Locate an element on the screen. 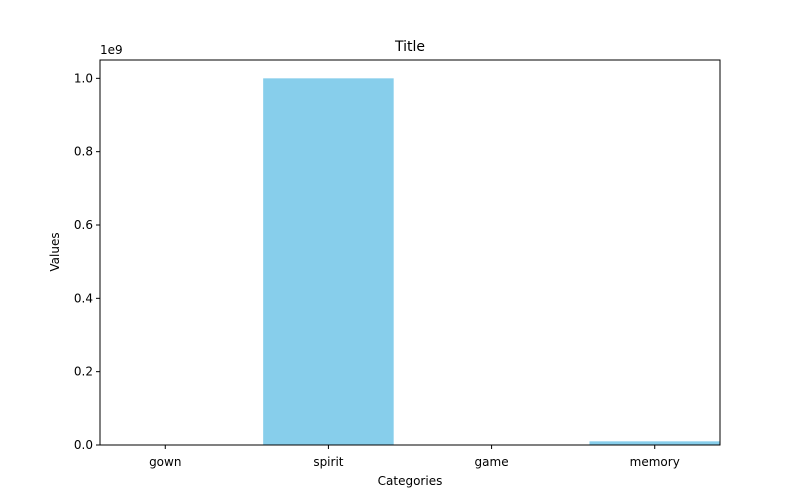 Image resolution: width=800 pixels, height=504 pixels. x-ticks: gown spirit game memory is located at coordinates (414, 457).